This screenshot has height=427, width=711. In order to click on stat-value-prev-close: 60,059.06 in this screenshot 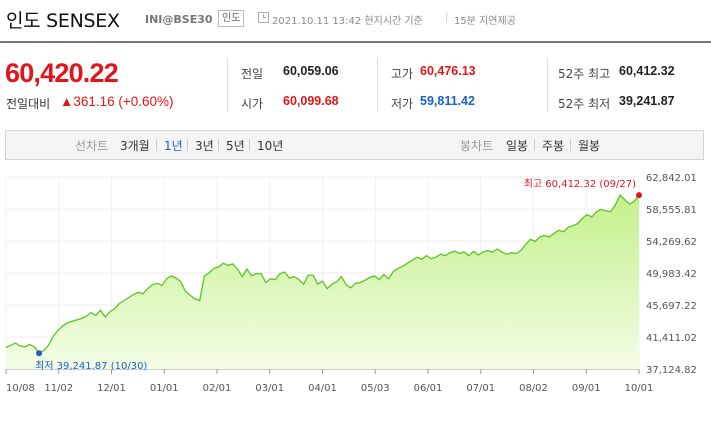, I will do `click(311, 71)`.